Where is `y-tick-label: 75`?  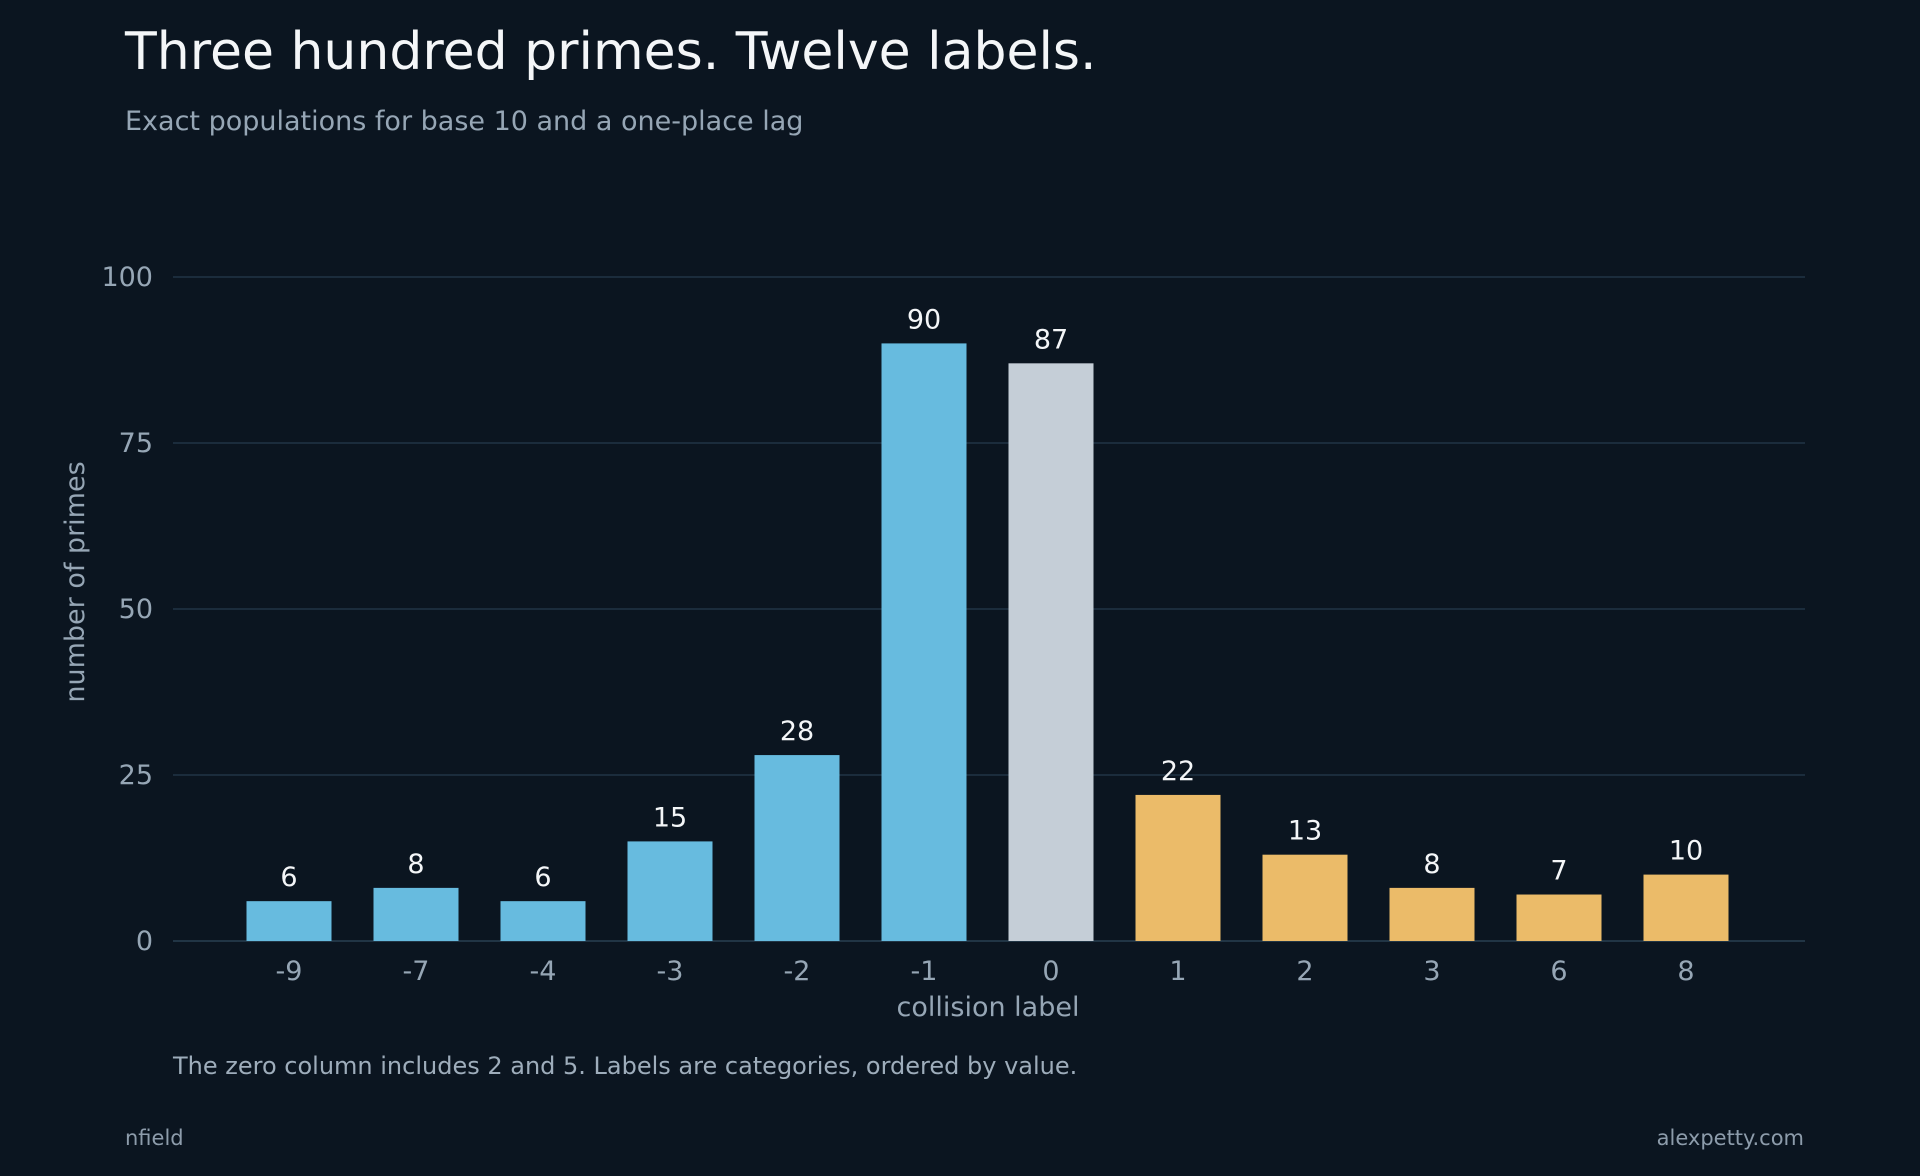 y-tick-label: 75 is located at coordinates (136, 443).